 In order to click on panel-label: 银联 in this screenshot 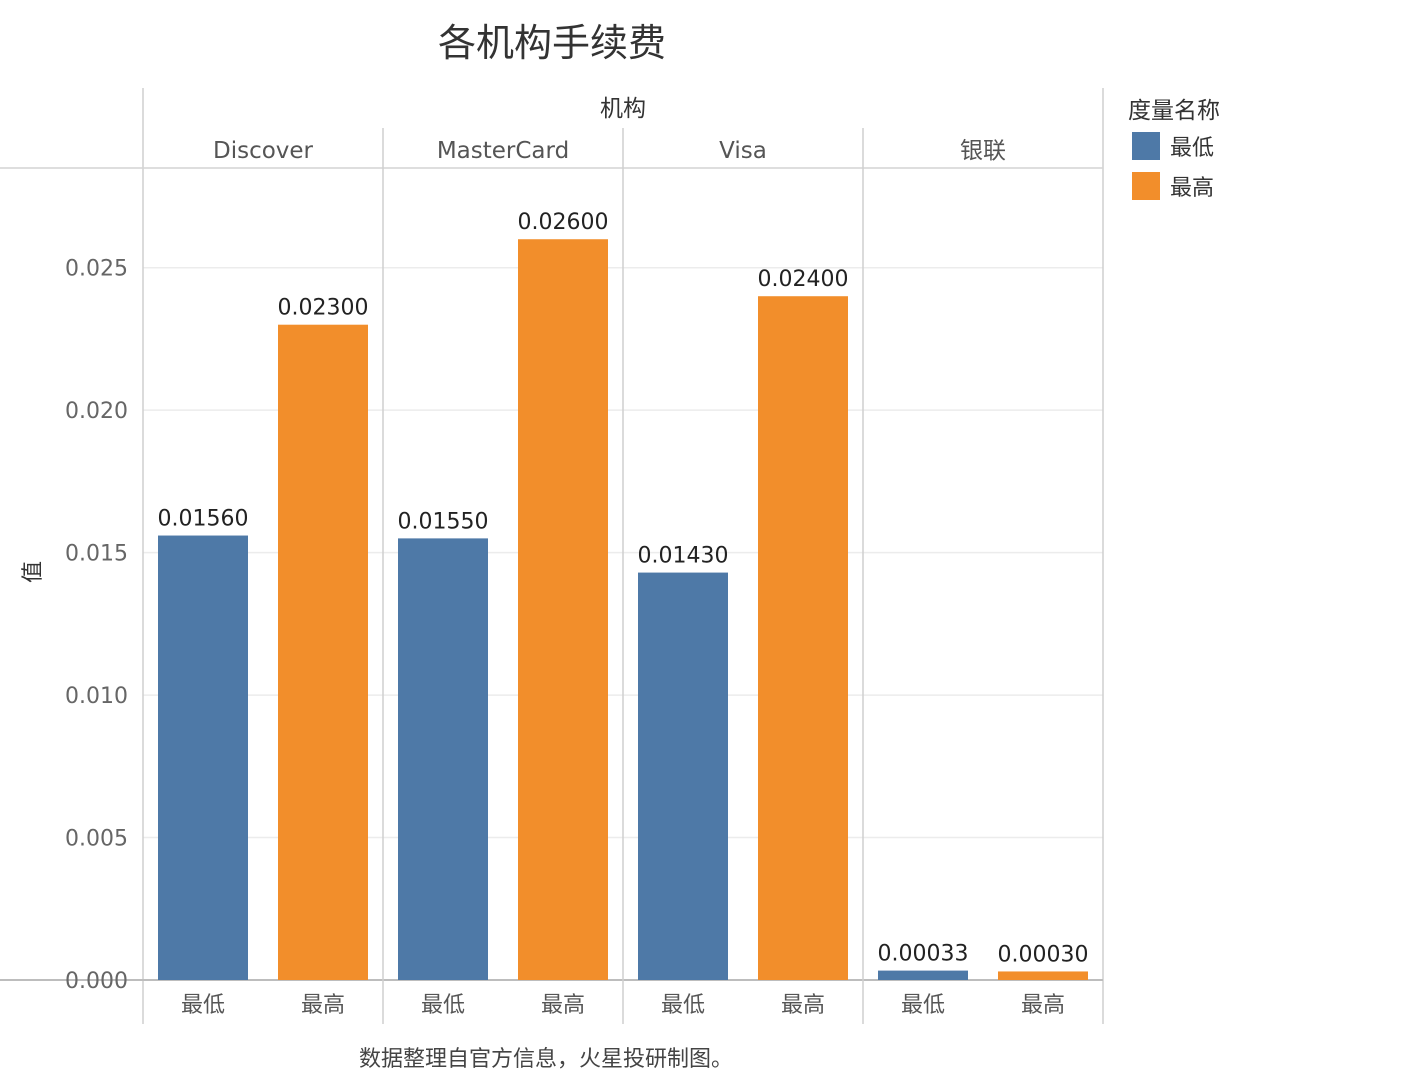, I will do `click(983, 151)`.